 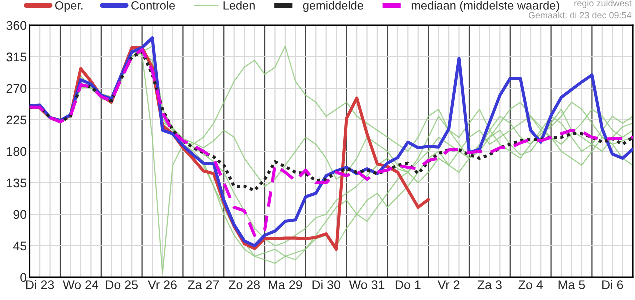 What do you see at coordinates (23, 277) in the screenshot?
I see `y-tick-label: 0` at bounding box center [23, 277].